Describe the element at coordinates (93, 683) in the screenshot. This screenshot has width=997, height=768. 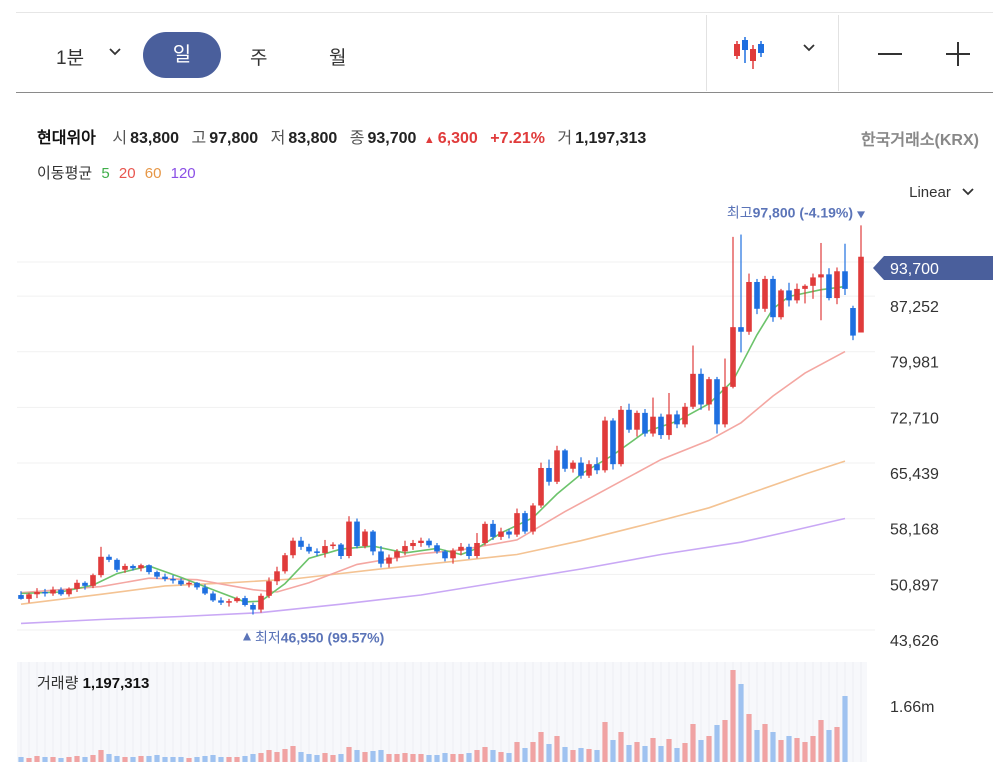
I see `volume-label: 거래량 1,197,313` at that location.